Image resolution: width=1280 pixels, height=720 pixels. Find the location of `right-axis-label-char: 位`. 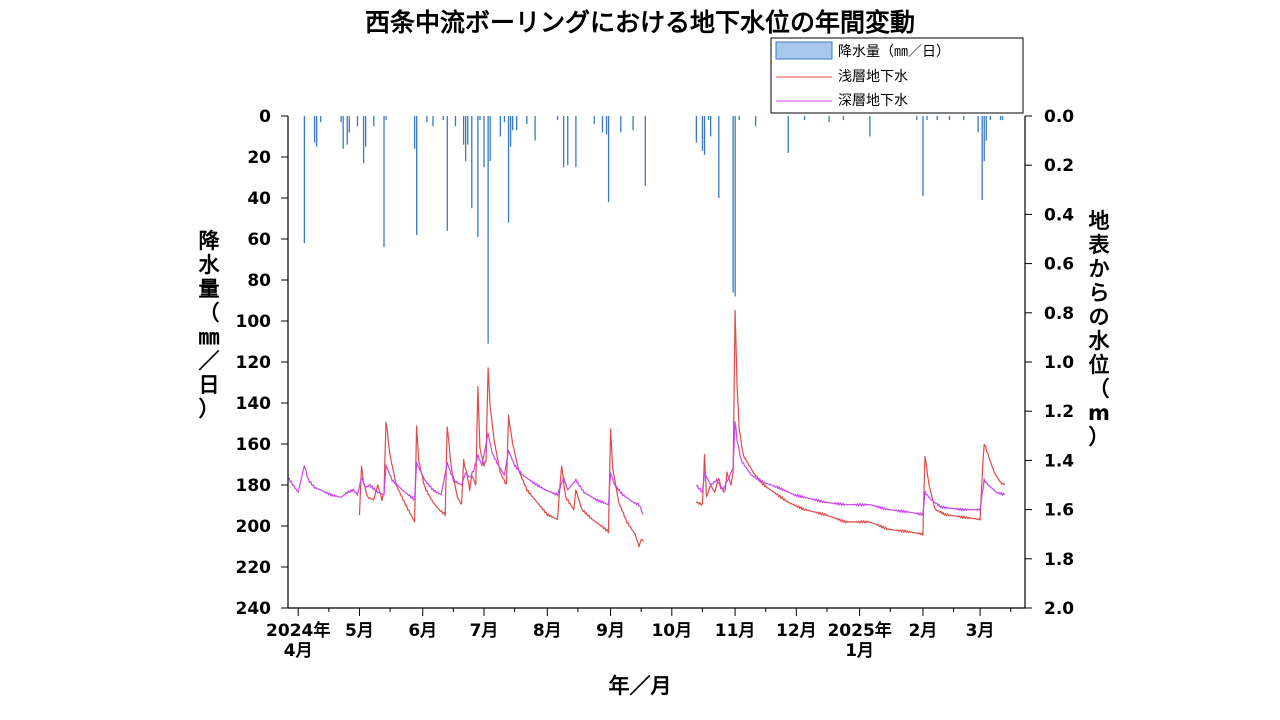

right-axis-label-char: 位 is located at coordinates (1099, 365).